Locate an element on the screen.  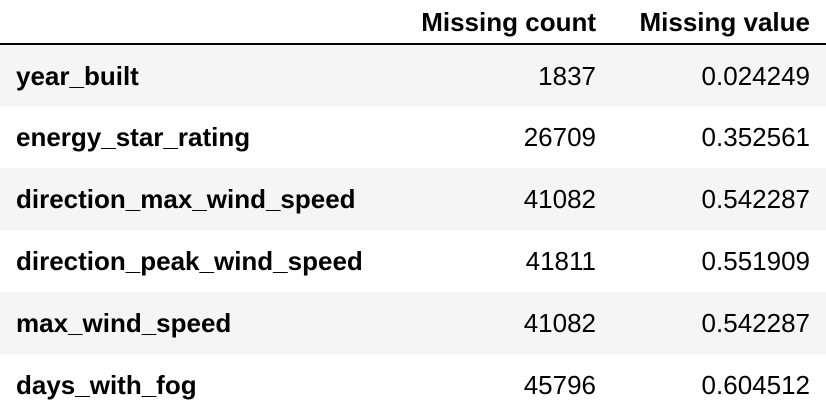
missing-count-cell: 26709 is located at coordinates (559, 137).